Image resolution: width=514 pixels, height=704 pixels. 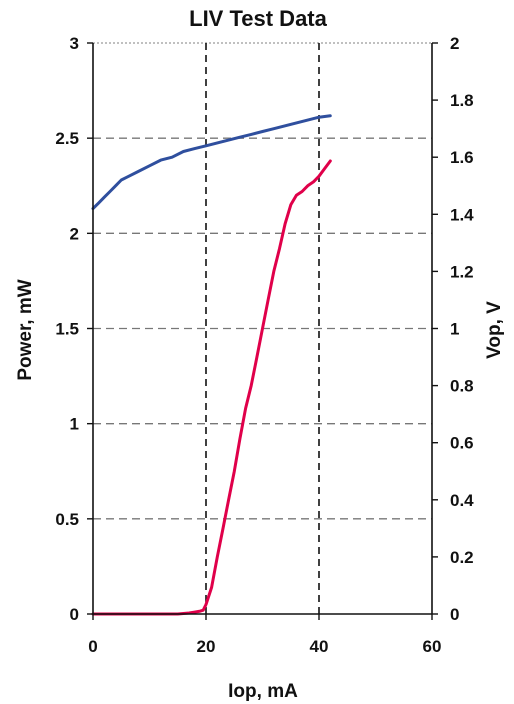 What do you see at coordinates (319, 646) in the screenshot?
I see `x-tick-label-2: 40` at bounding box center [319, 646].